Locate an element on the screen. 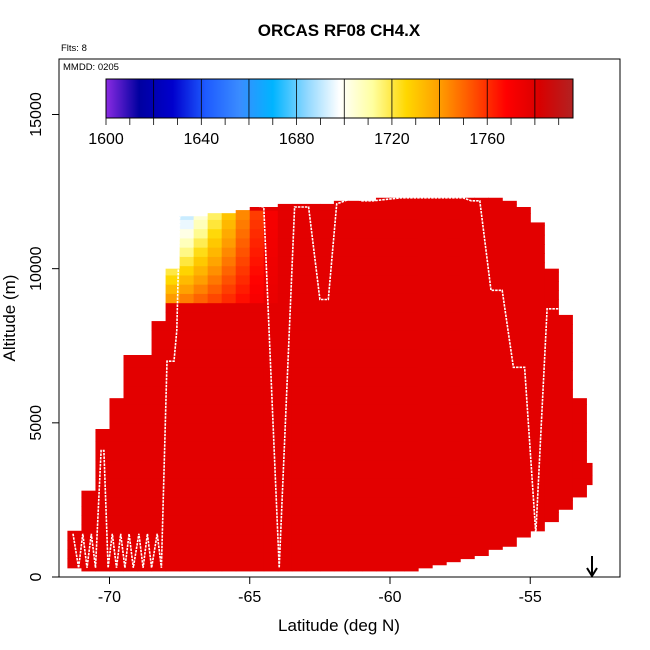 The image size is (650, 650). colorbar-tick-label: 1720 is located at coordinates (392, 139).